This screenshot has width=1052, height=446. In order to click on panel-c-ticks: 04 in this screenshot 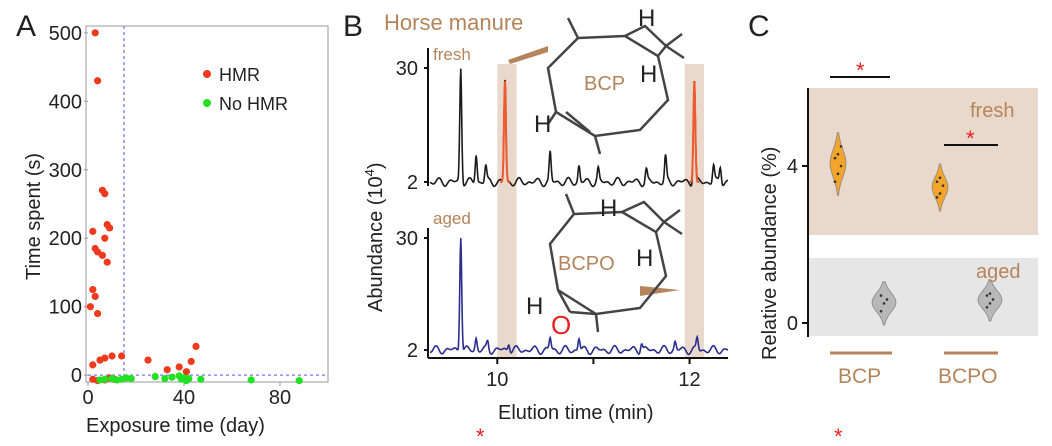, I will do `click(797, 245)`.